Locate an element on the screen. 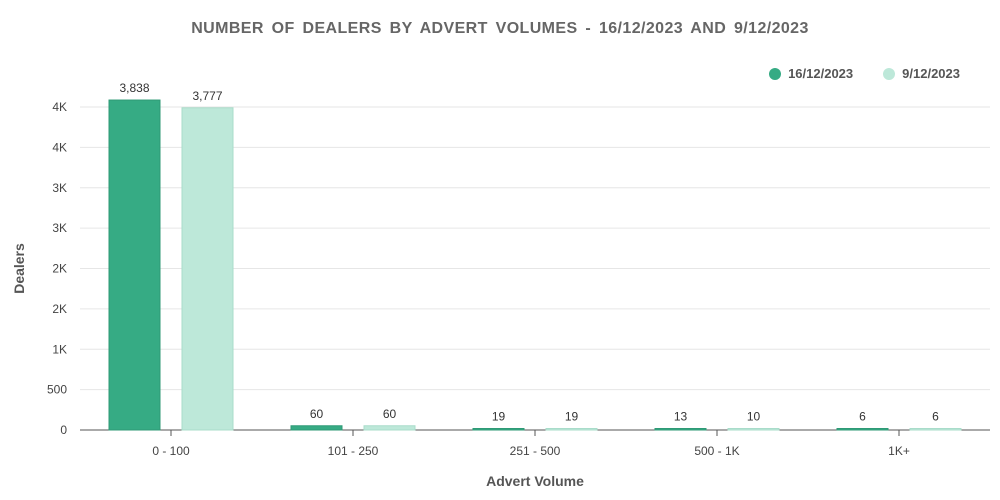  x-tick-label: 1K+ is located at coordinates (899, 451).